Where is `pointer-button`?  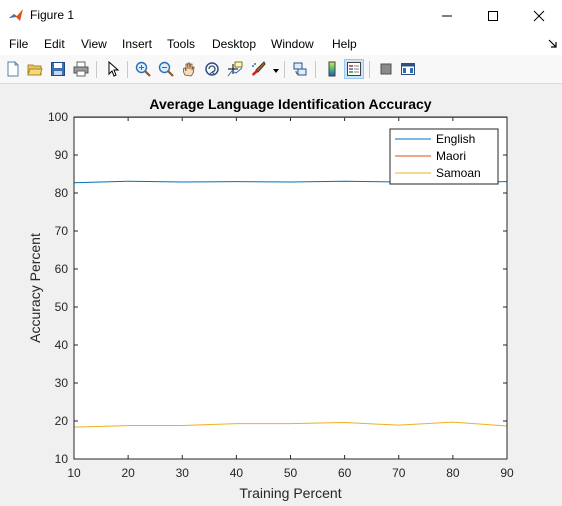 pointer-button is located at coordinates (113, 69).